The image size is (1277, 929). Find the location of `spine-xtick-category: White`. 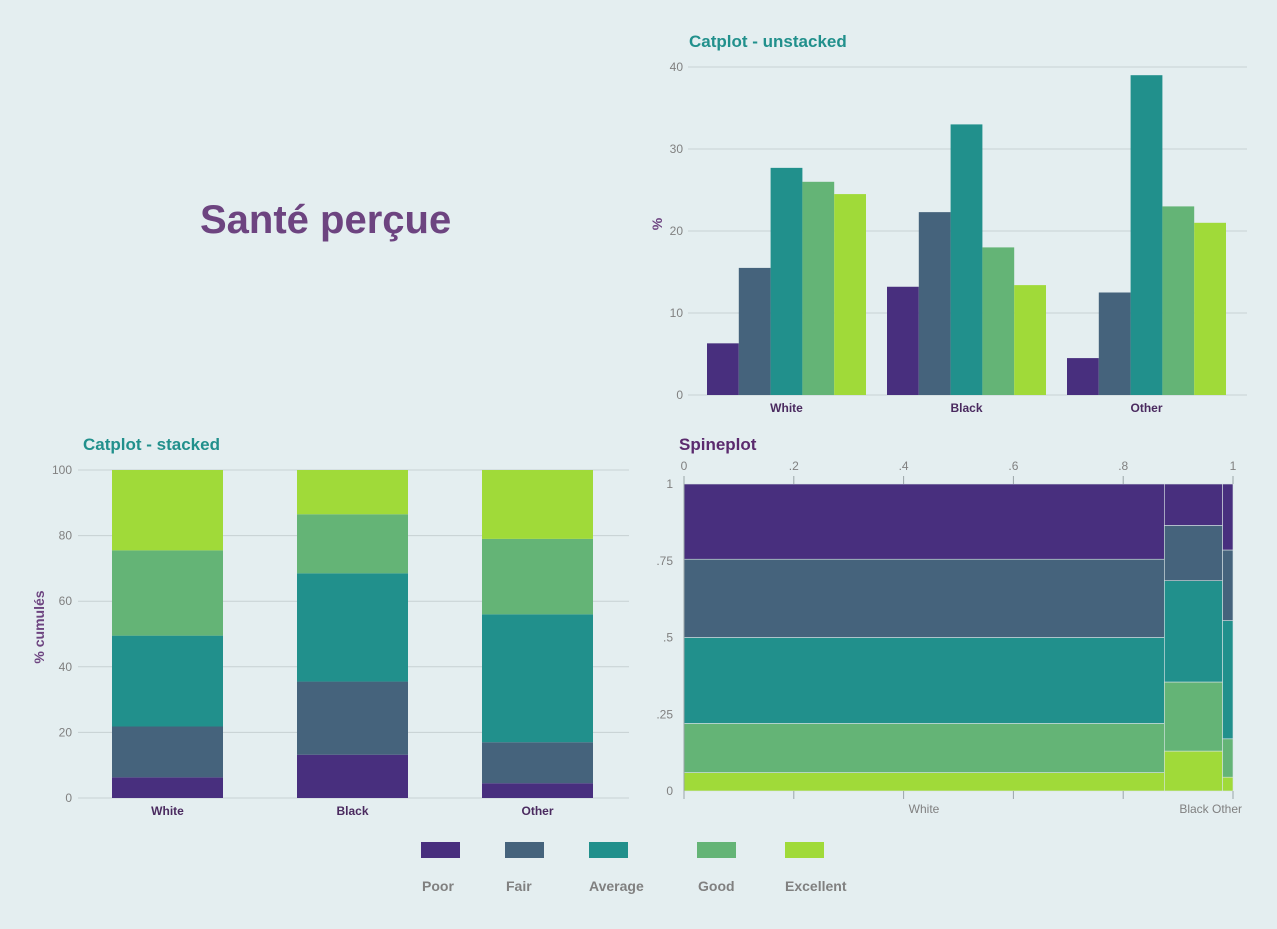

spine-xtick-category: White is located at coordinates (924, 809).